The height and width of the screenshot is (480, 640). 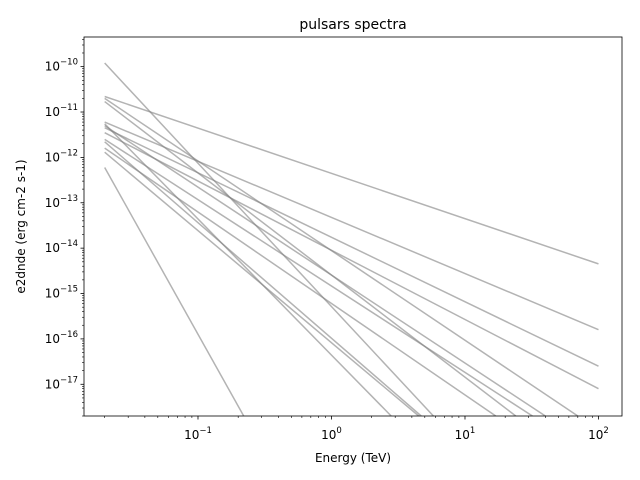 What do you see at coordinates (356, 429) in the screenshot?
I see `x-axis-ticks: 10⁻¹ 10⁰ 10¹ 10²` at bounding box center [356, 429].